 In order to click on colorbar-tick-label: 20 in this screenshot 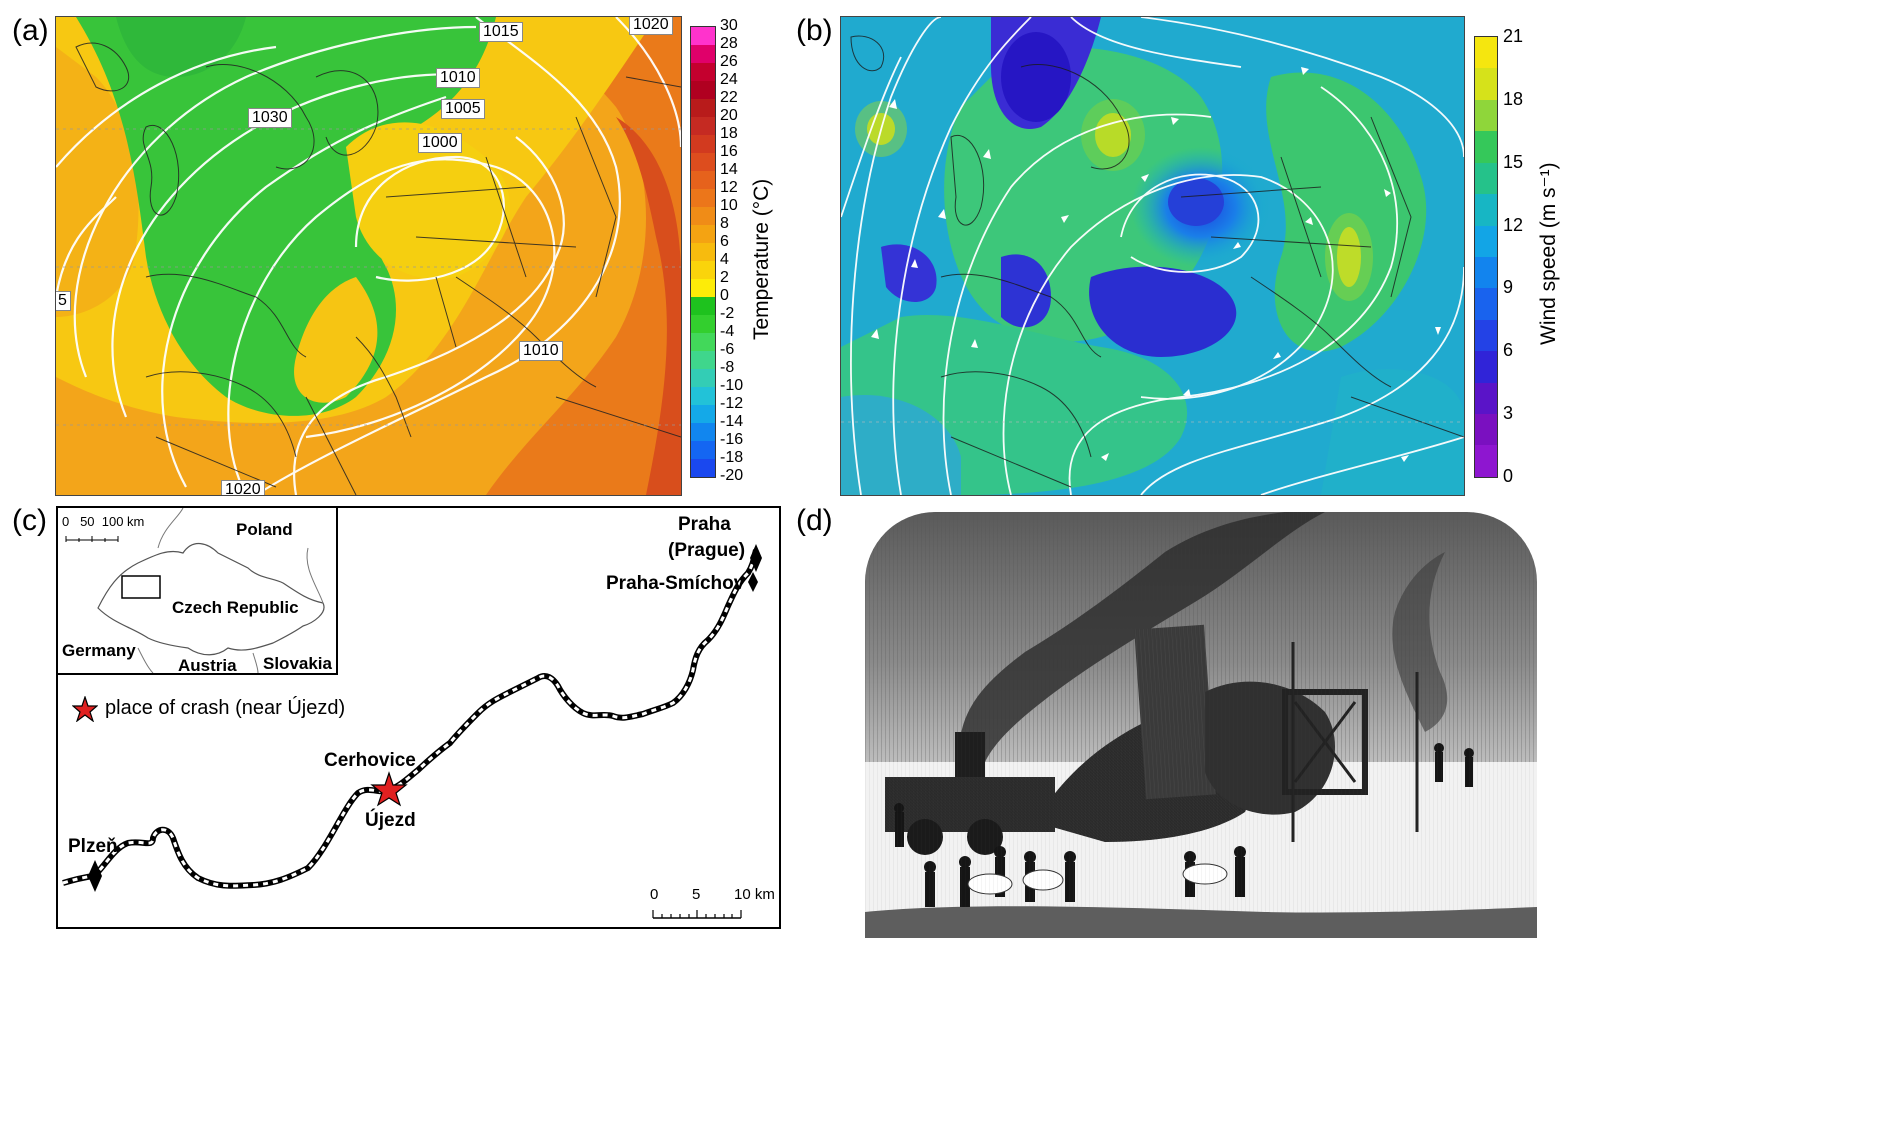, I will do `click(729, 115)`.